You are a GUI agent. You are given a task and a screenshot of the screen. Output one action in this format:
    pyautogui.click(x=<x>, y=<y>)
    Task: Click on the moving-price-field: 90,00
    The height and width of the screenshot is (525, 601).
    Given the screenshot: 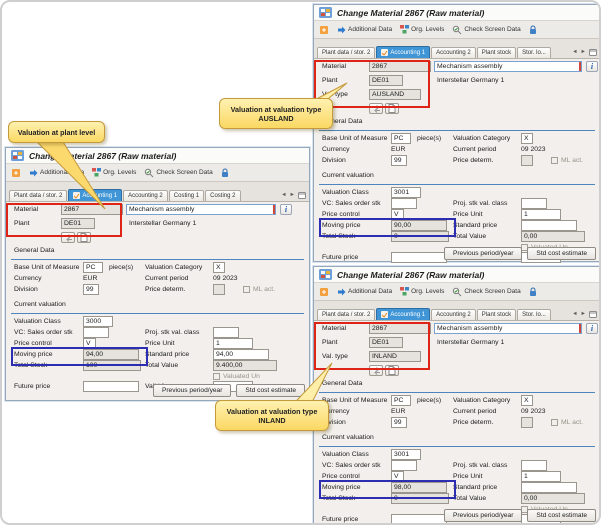 What is the action you would take?
    pyautogui.click(x=419, y=225)
    